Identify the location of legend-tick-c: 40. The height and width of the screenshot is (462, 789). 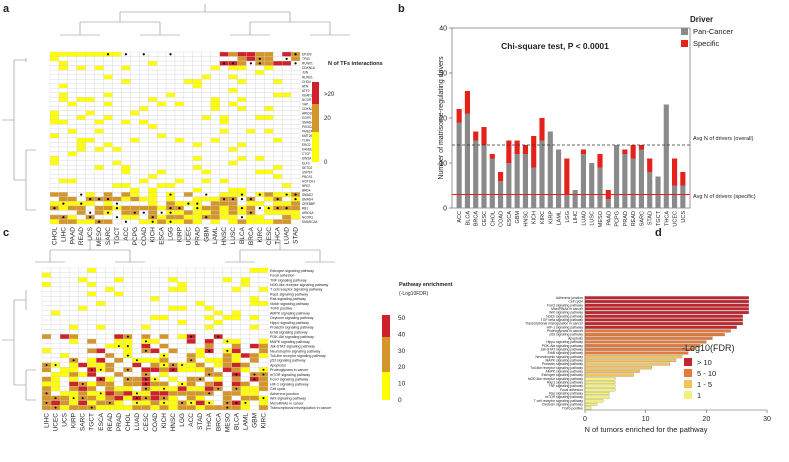
(402, 334).